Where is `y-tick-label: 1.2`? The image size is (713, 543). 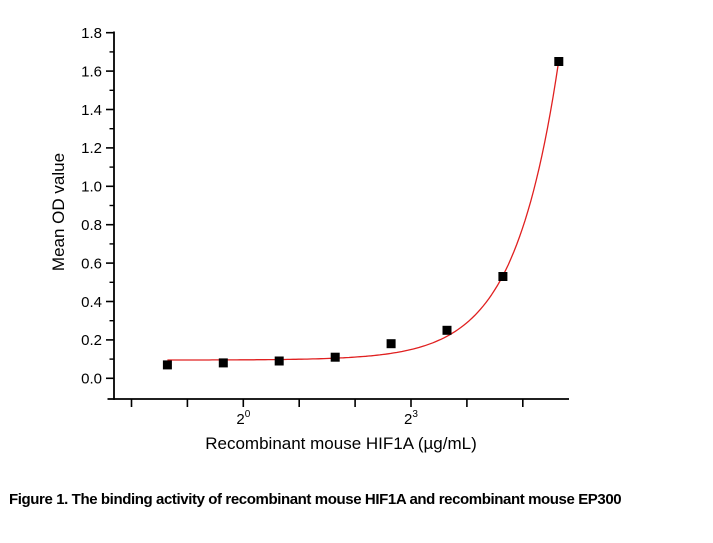 y-tick-label: 1.2 is located at coordinates (91, 148).